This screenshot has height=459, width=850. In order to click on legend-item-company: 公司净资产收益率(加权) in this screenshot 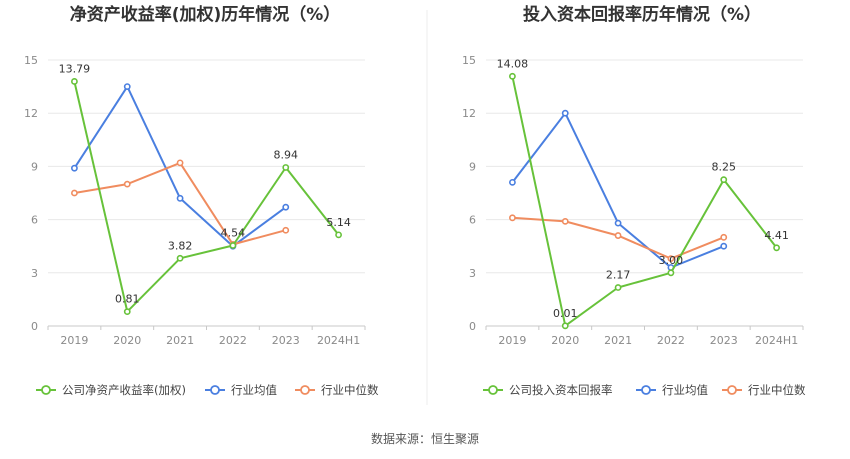, I will do `click(111, 390)`.